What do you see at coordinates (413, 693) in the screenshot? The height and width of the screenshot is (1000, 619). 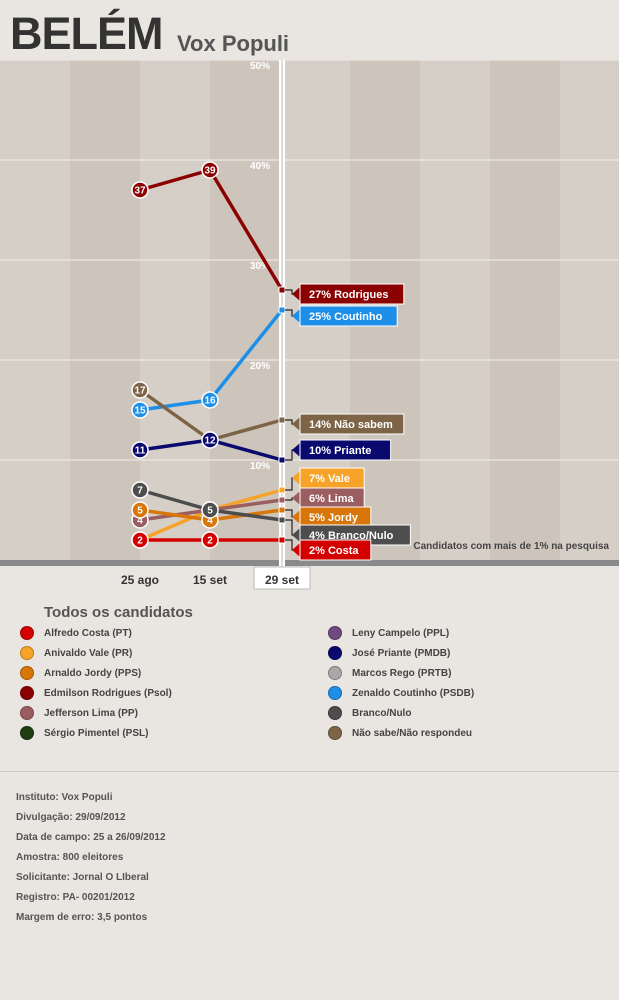 I see `legend-label: Zenaldo Coutinho (PSDB)` at bounding box center [413, 693].